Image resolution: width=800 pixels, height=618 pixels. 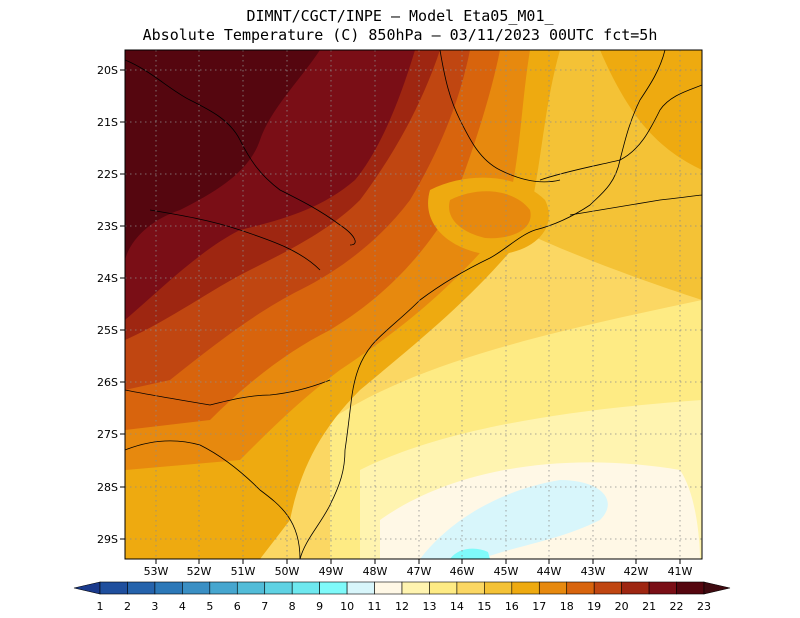 What do you see at coordinates (704, 606) in the screenshot?
I see `colorbar-label: 23` at bounding box center [704, 606].